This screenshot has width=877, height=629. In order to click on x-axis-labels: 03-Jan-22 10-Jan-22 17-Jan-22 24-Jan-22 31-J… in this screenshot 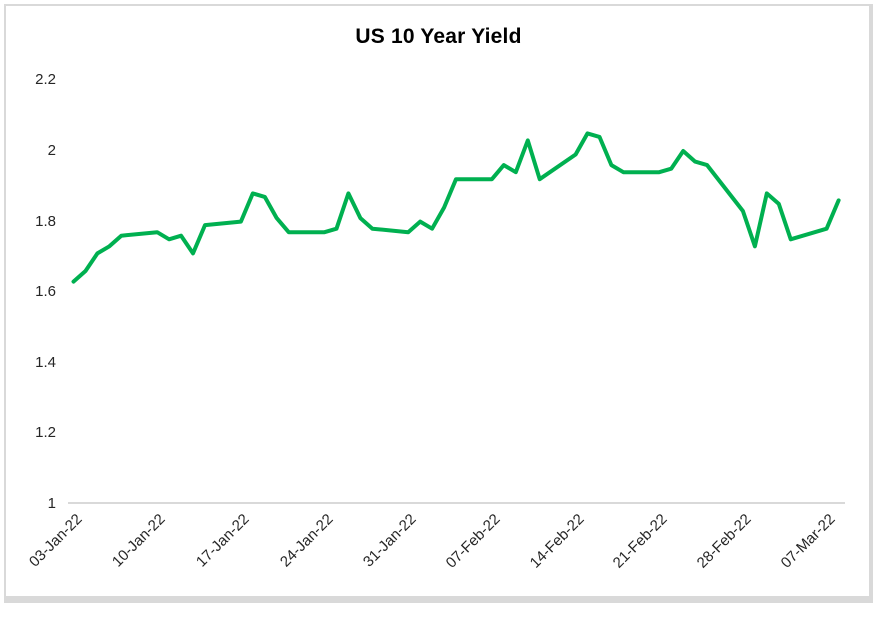, I will do `click(431, 541)`.